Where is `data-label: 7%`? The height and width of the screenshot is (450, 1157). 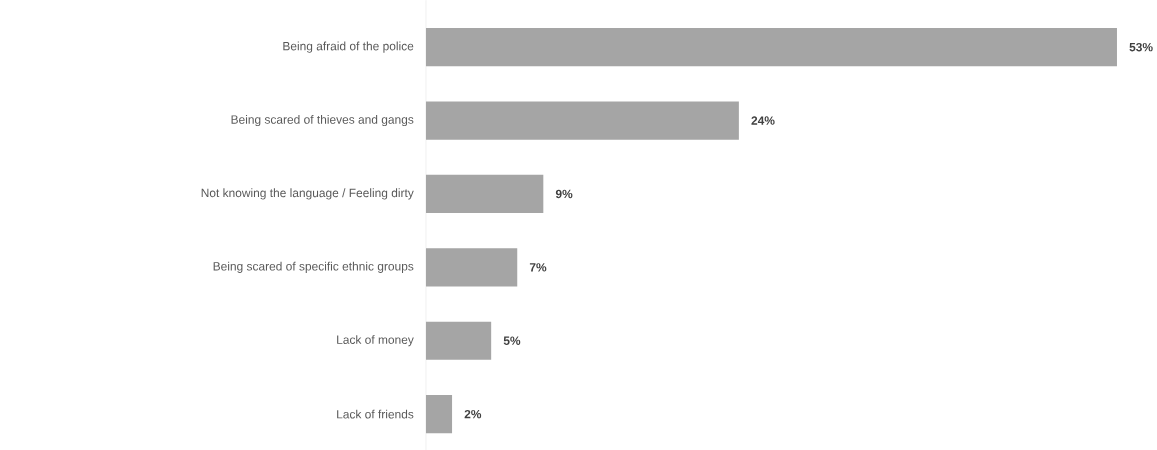 data-label: 7% is located at coordinates (538, 267).